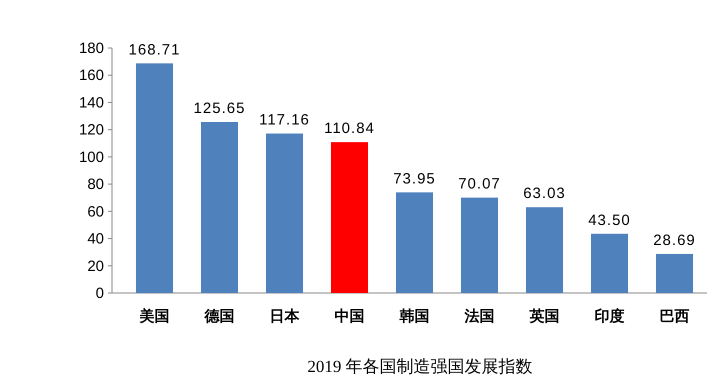 Image resolution: width=719 pixels, height=391 pixels. Describe the element at coordinates (609, 316) in the screenshot. I see `x-tick-label: 印度` at that location.